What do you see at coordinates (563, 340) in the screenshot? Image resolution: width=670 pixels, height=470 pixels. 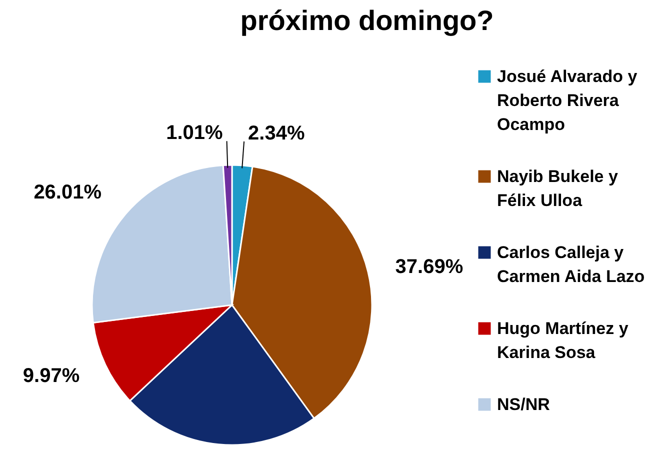 I see `legend-label: Hugo Martínez y Karina Sosa` at bounding box center [563, 340].